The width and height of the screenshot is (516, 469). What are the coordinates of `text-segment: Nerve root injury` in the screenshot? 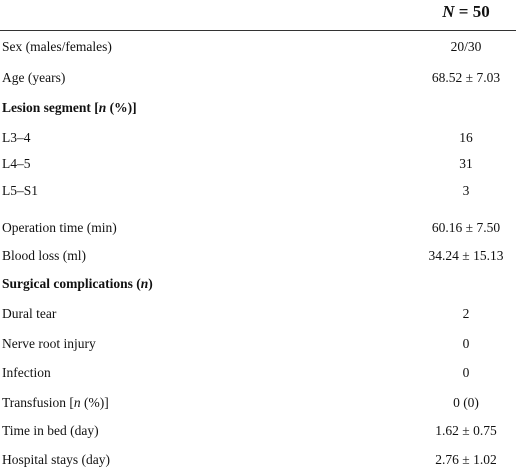 It's located at (49, 343).